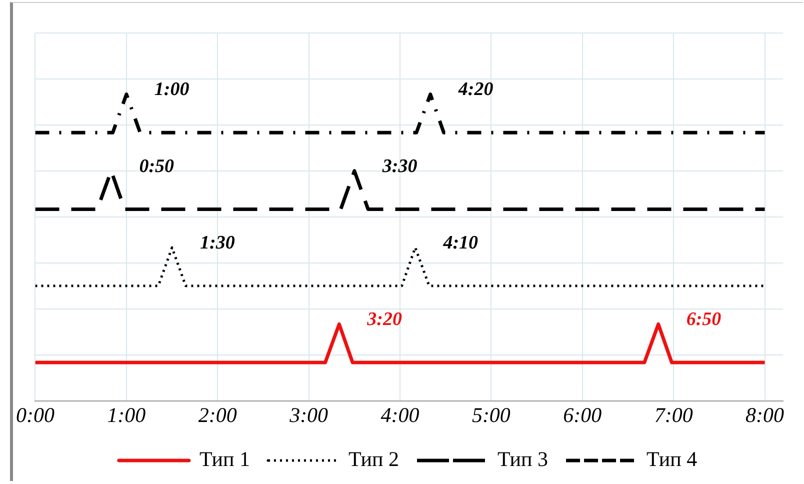 This screenshot has width=804, height=484. Describe the element at coordinates (172, 89) in the screenshot. I see `annotation: 1:00` at that location.